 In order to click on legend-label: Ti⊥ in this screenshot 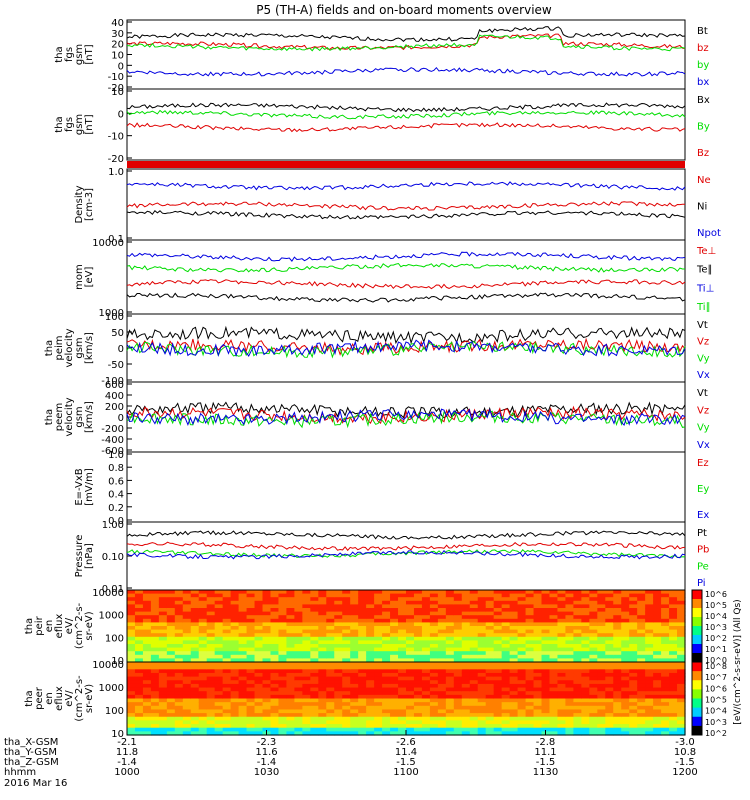, I will do `click(705, 288)`.